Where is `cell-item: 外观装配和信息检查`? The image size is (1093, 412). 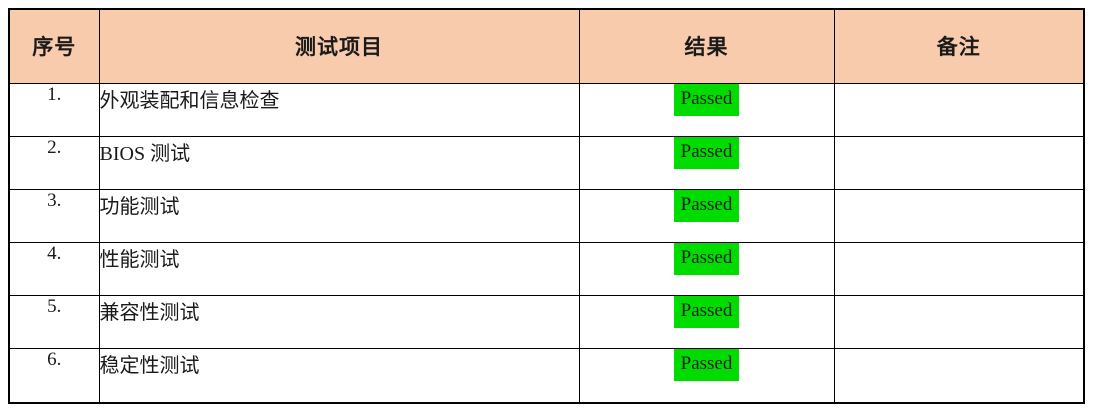
cell-item: 外观装配和信息检查 is located at coordinates (339, 109).